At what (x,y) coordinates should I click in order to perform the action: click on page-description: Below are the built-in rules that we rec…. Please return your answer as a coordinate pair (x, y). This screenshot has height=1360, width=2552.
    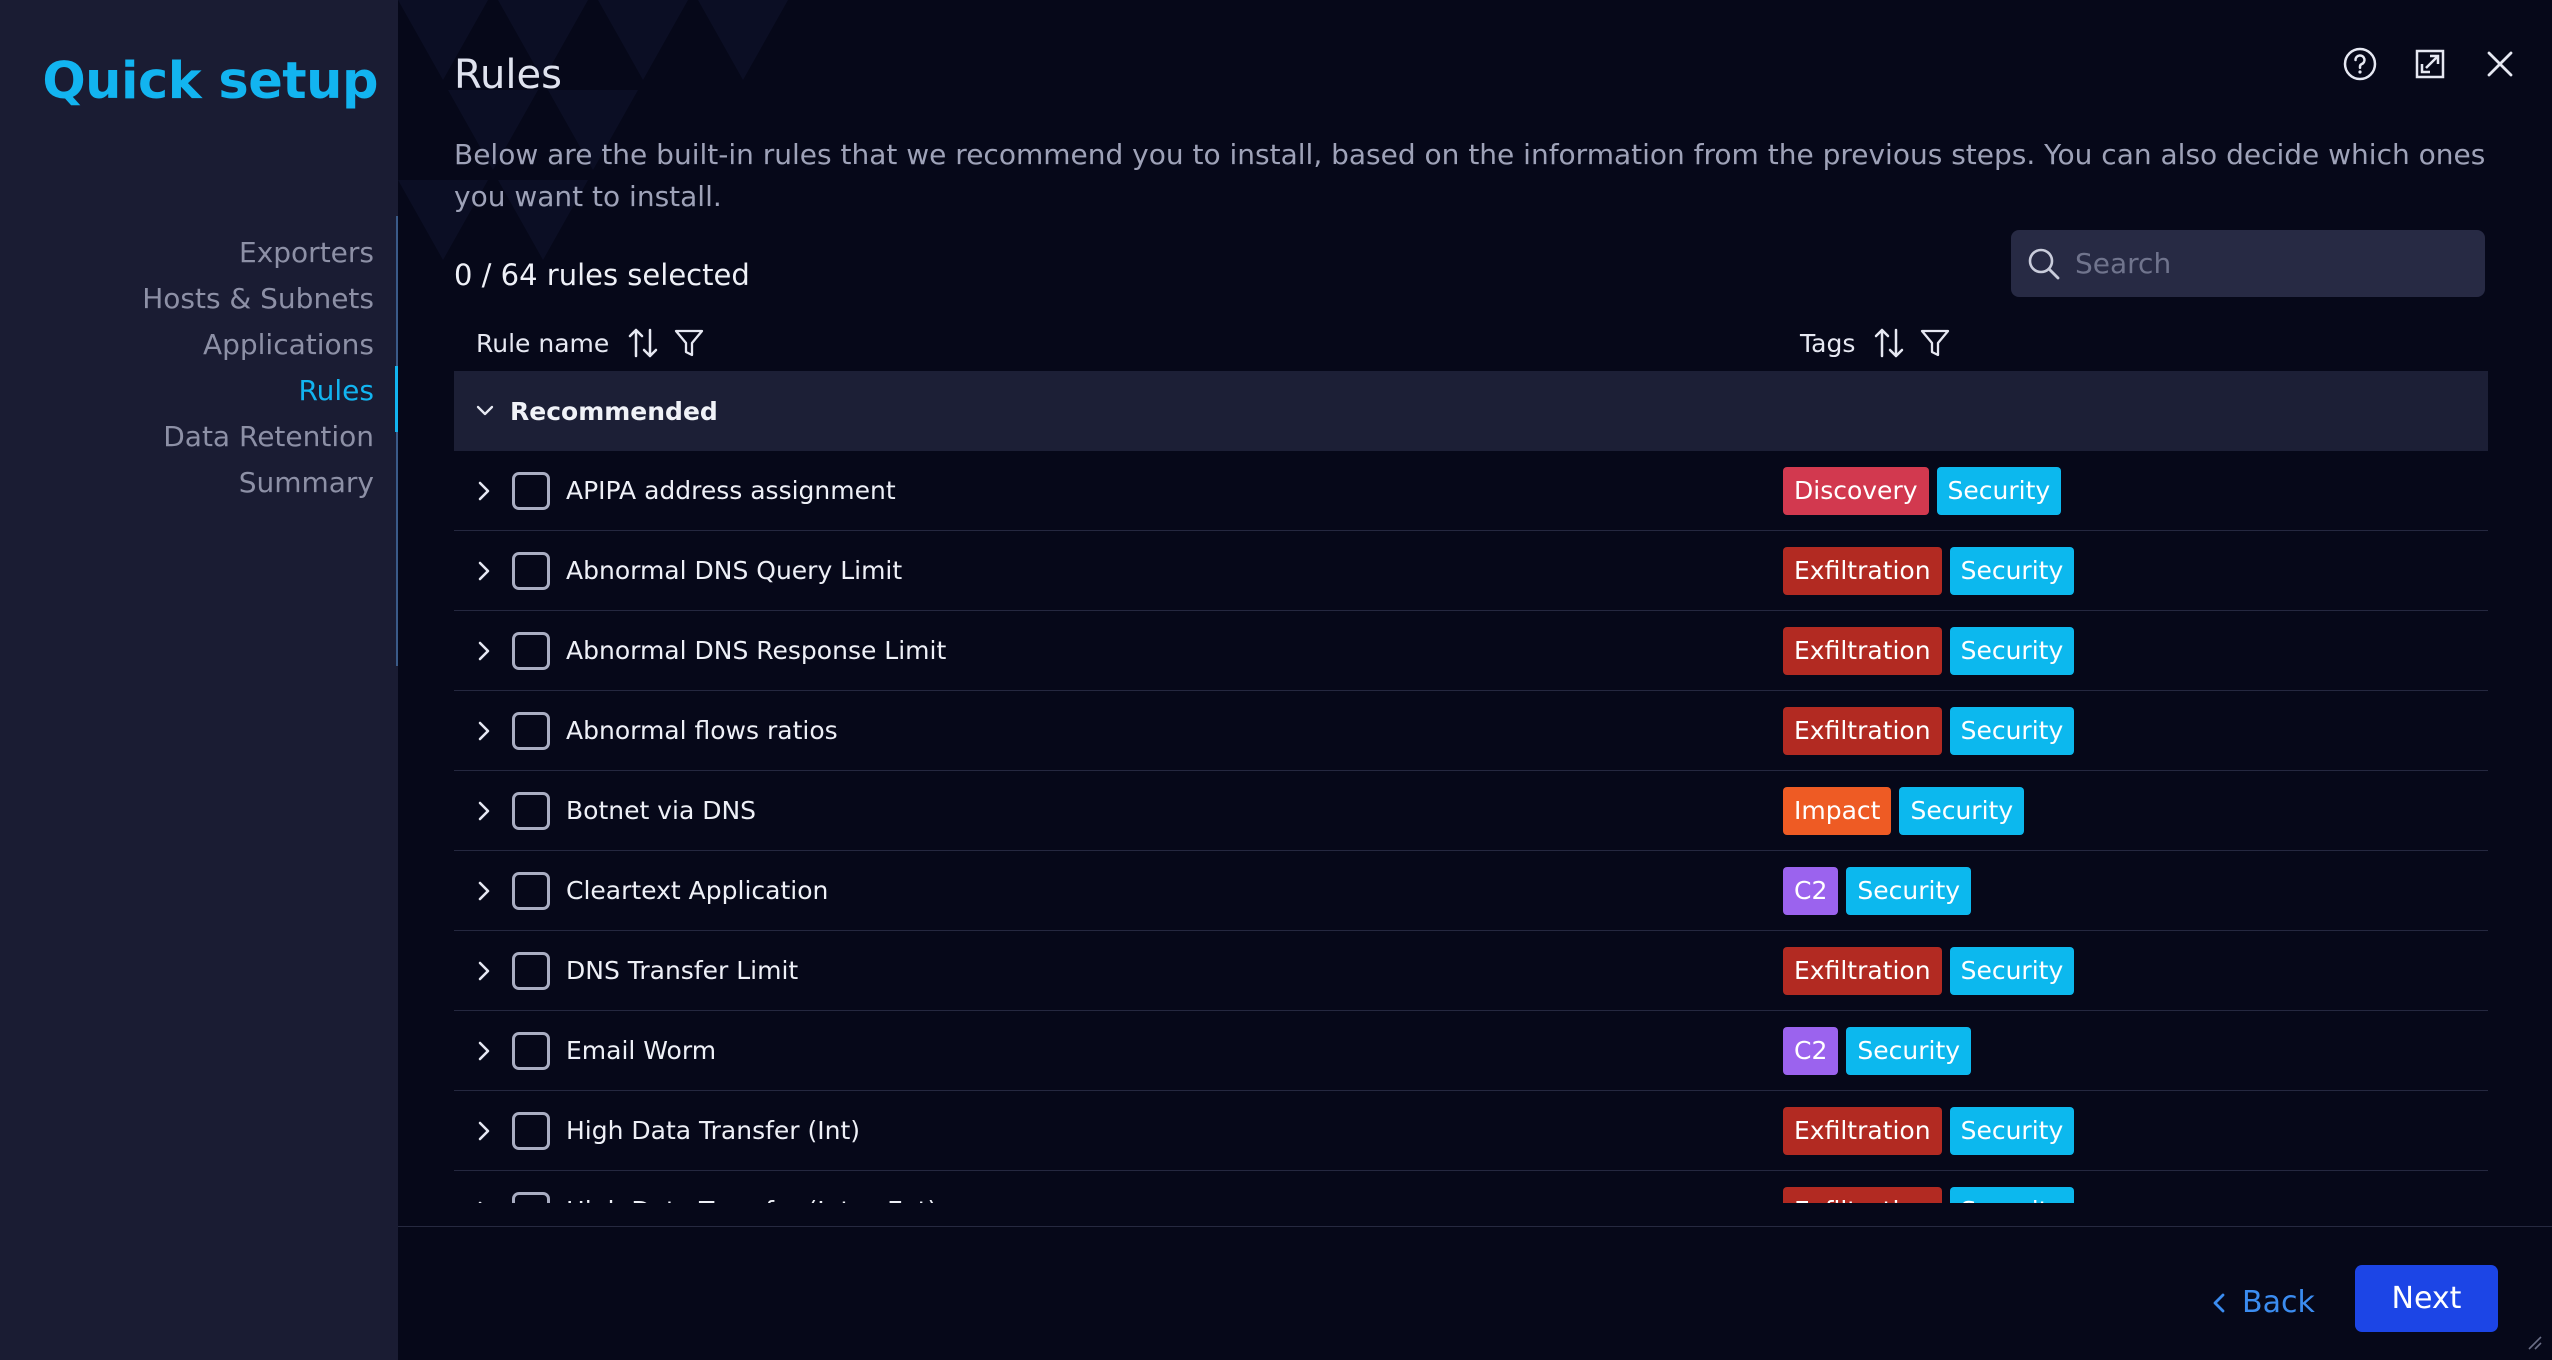
    Looking at the image, I should click on (1470, 175).